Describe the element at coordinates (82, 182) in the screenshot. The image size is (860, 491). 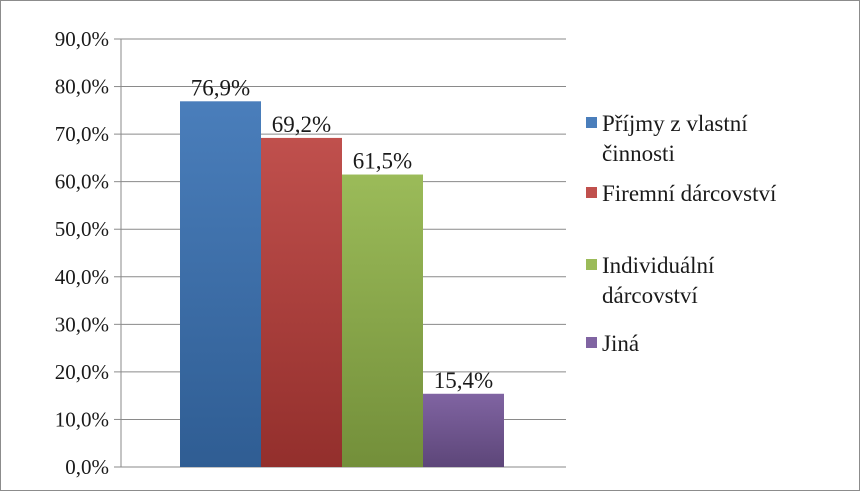
I see `y-tick-label: 60,0%` at that location.